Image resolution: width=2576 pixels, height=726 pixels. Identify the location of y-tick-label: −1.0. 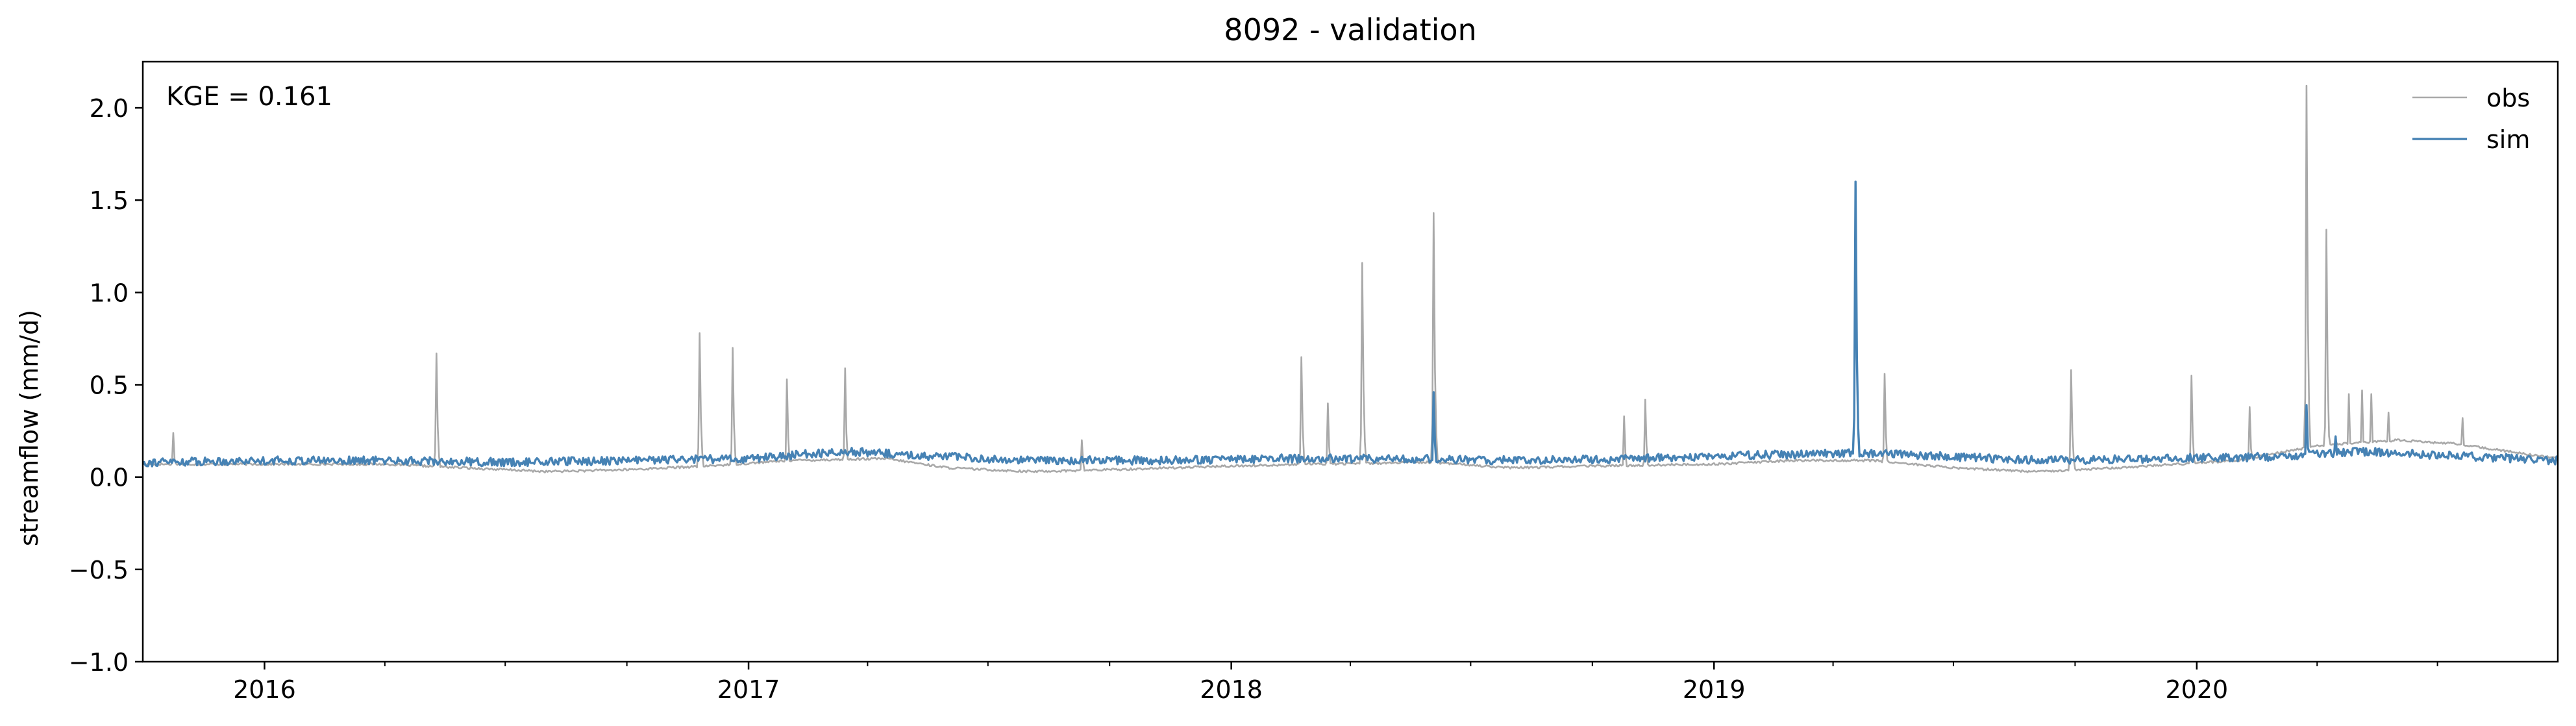
(99, 662).